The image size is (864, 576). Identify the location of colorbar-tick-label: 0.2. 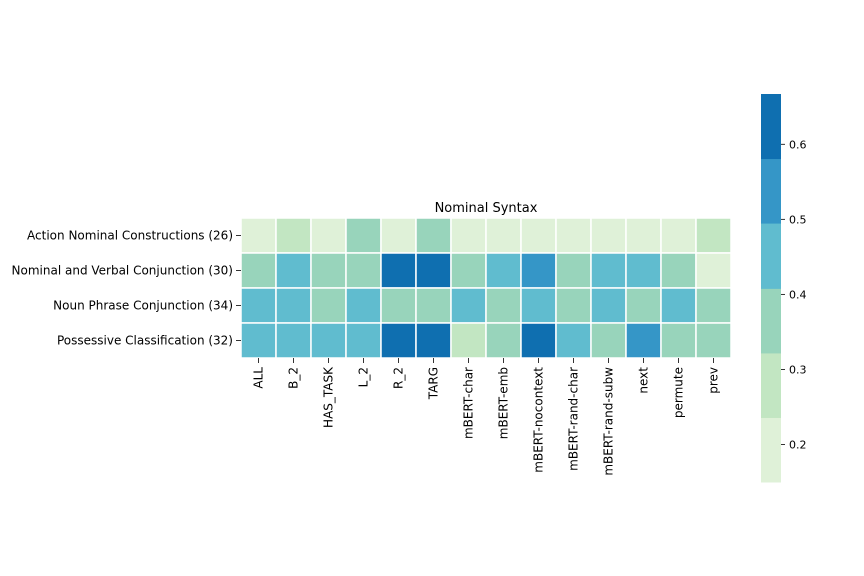
(798, 444).